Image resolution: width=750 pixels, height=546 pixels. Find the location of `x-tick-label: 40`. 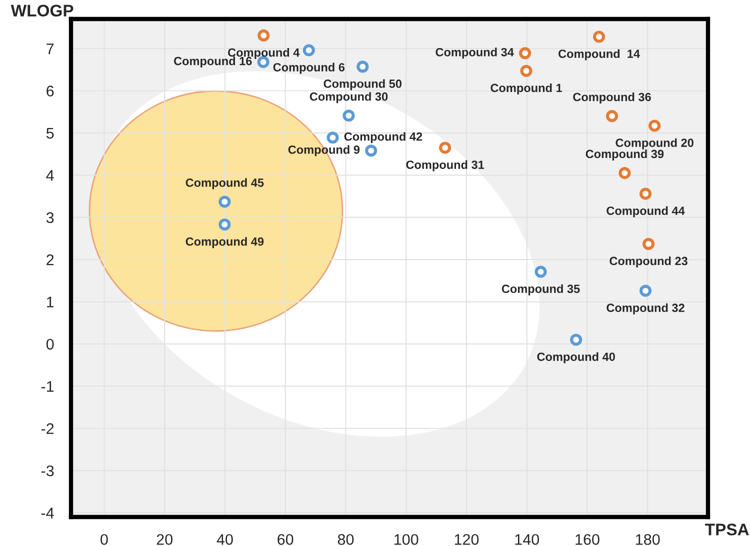

x-tick-label: 40 is located at coordinates (224, 539).